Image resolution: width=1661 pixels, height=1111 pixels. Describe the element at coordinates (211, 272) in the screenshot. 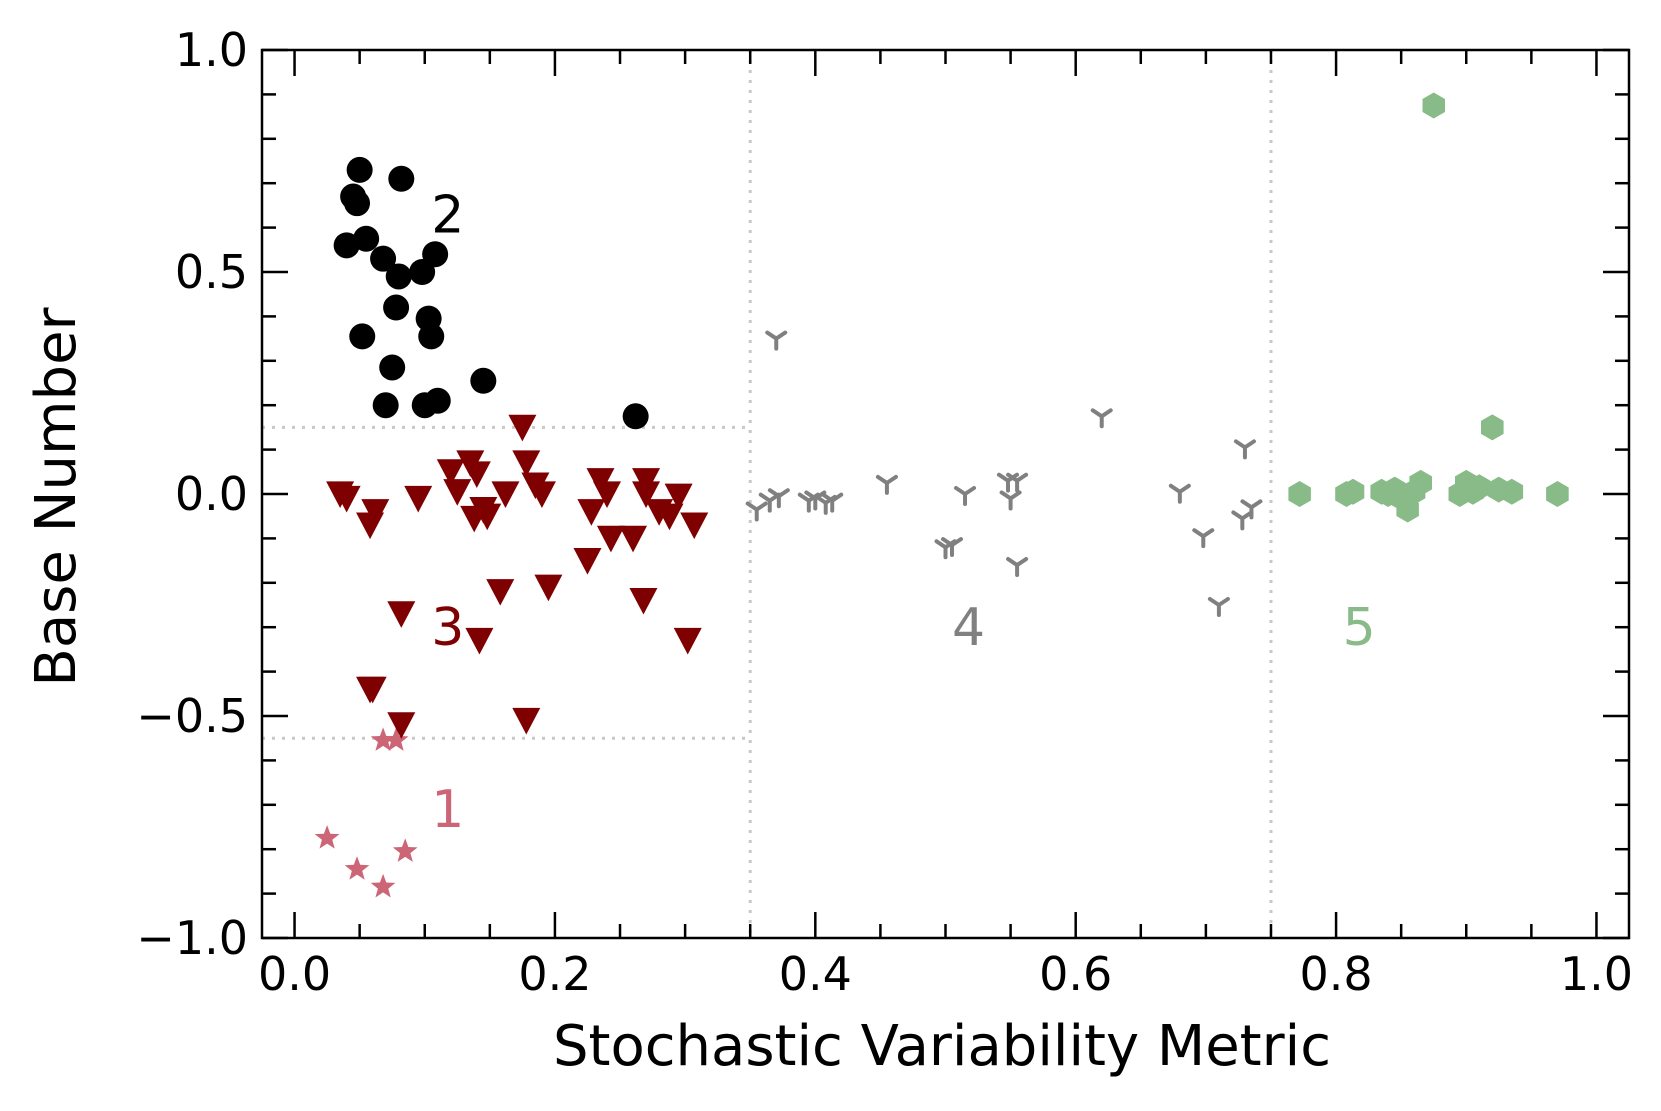

I see `y-tick-label: 0.5` at that location.